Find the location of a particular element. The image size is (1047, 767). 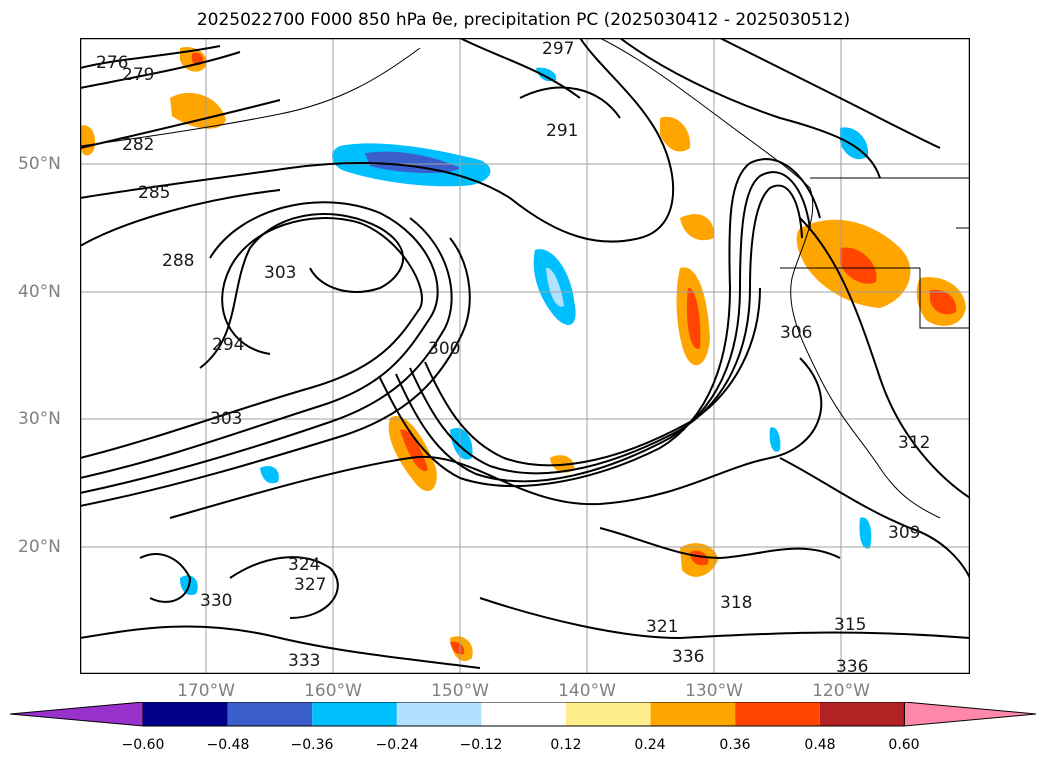

colorbar-extend-high is located at coordinates (970, 714).